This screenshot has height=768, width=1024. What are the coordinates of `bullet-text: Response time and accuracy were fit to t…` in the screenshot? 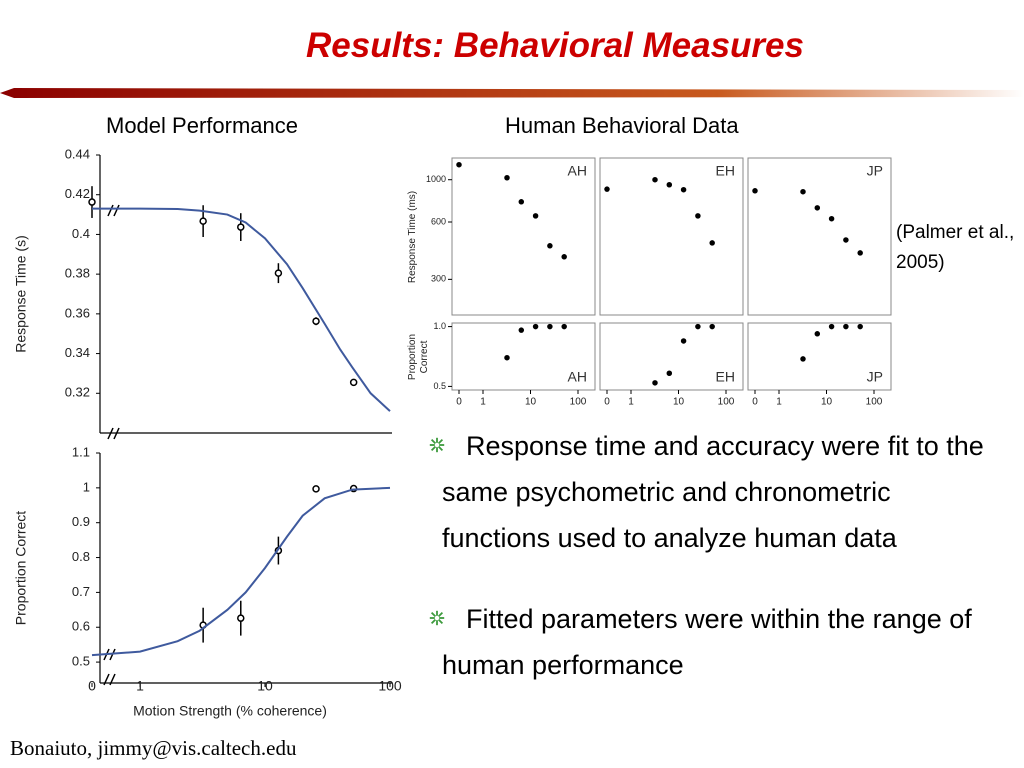 It's located at (713, 492).